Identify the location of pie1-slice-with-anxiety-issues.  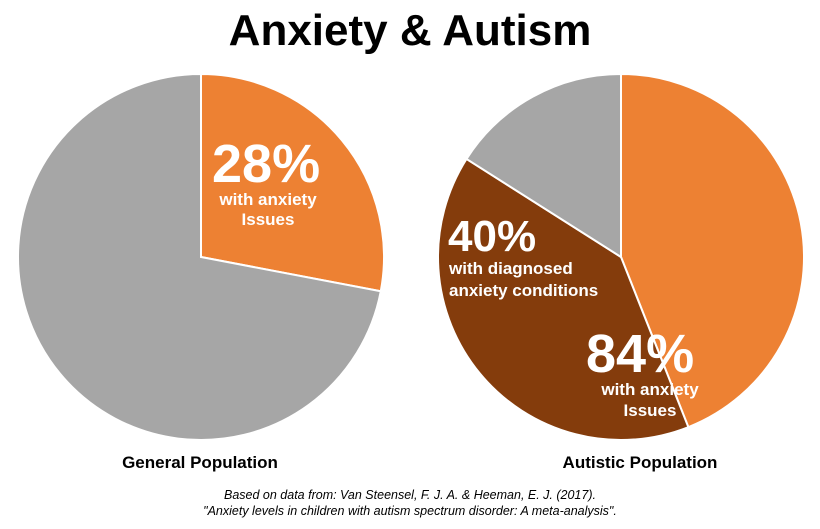
(292, 182).